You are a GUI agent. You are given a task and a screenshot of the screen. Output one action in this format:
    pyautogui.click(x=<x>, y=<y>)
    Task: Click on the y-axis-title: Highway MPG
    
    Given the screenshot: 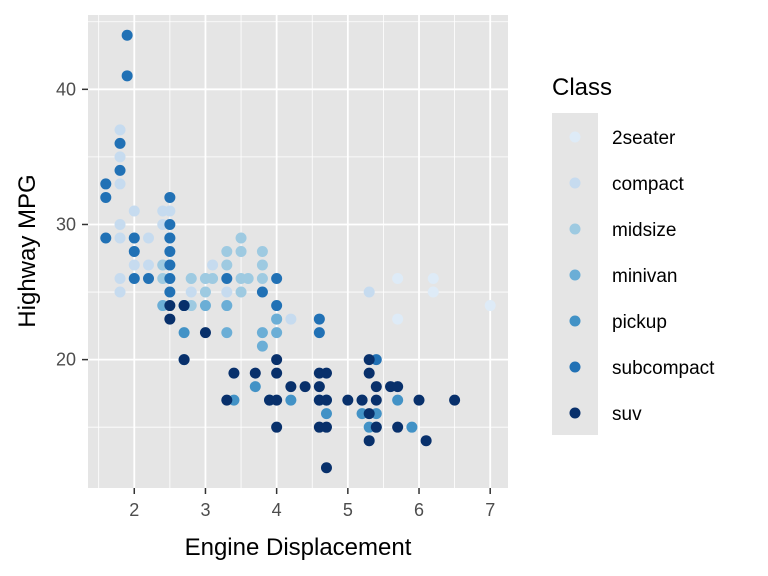 What is the action you would take?
    pyautogui.click(x=27, y=250)
    